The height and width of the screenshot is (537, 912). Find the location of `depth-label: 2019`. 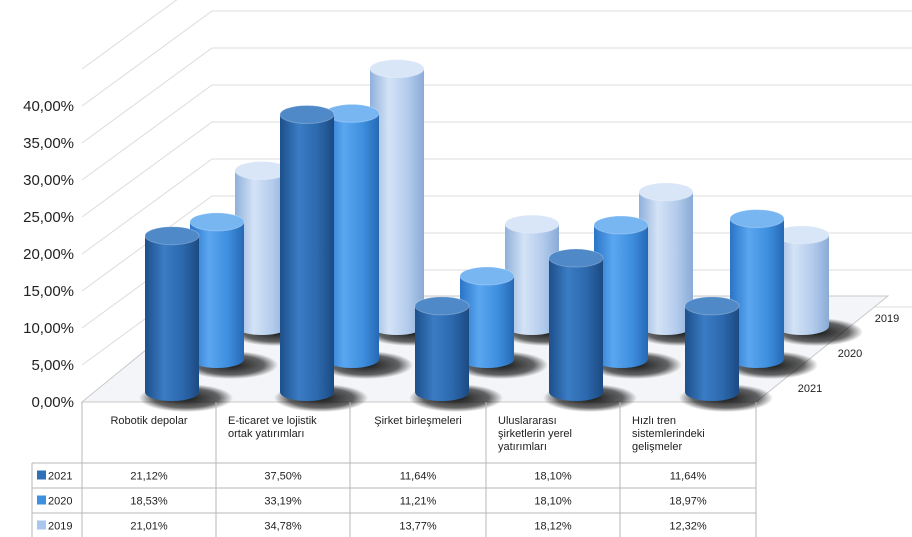

depth-label: 2019 is located at coordinates (887, 319).